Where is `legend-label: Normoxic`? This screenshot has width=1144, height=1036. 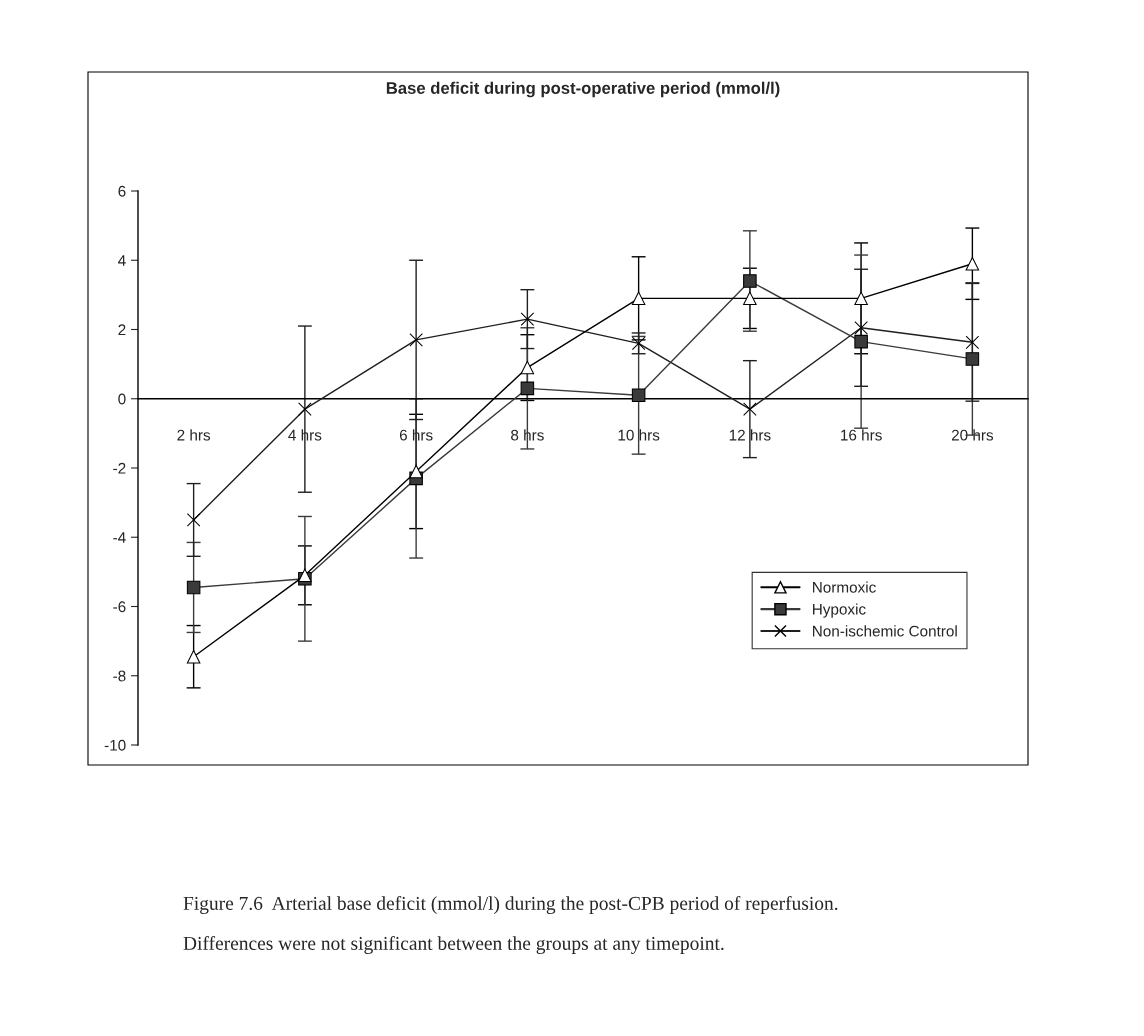 legend-label: Normoxic is located at coordinates (844, 587).